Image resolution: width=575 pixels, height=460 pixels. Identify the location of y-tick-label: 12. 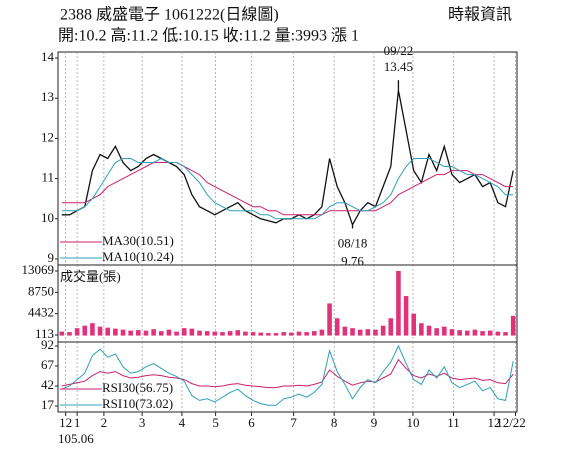
(47, 136).